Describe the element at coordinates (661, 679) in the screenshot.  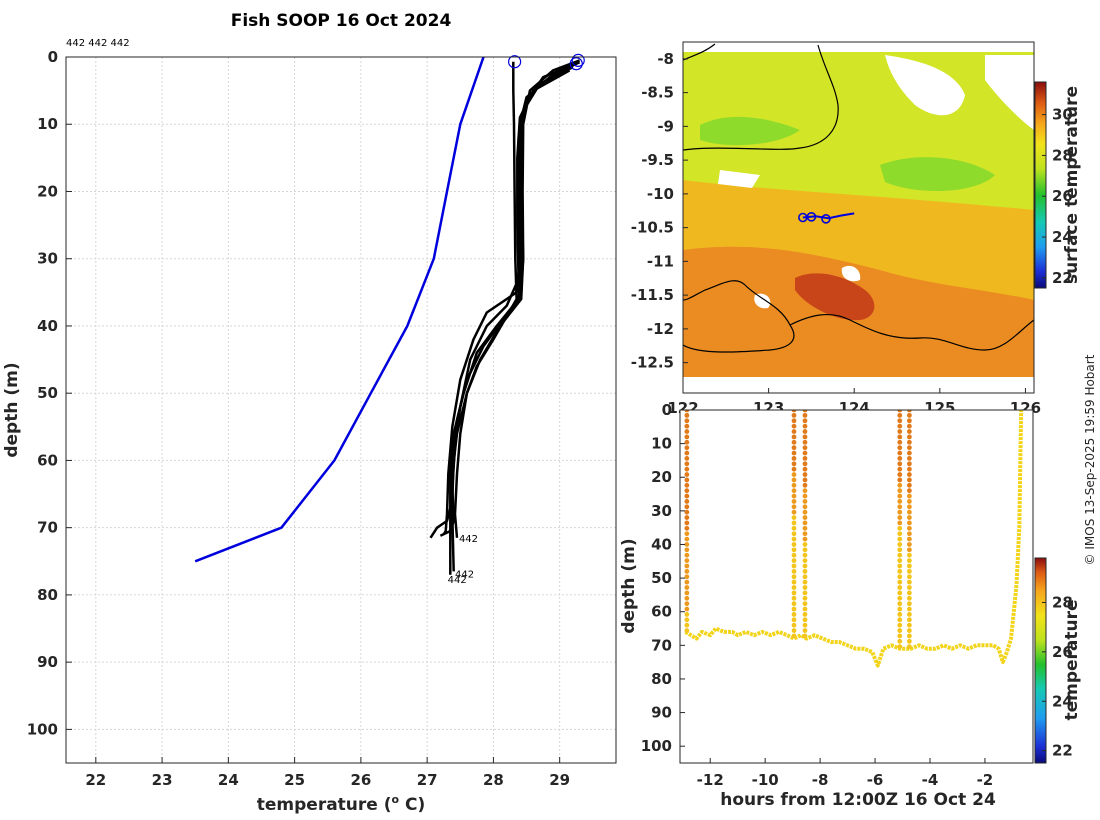
I see `section-y-tick-label: 80` at that location.